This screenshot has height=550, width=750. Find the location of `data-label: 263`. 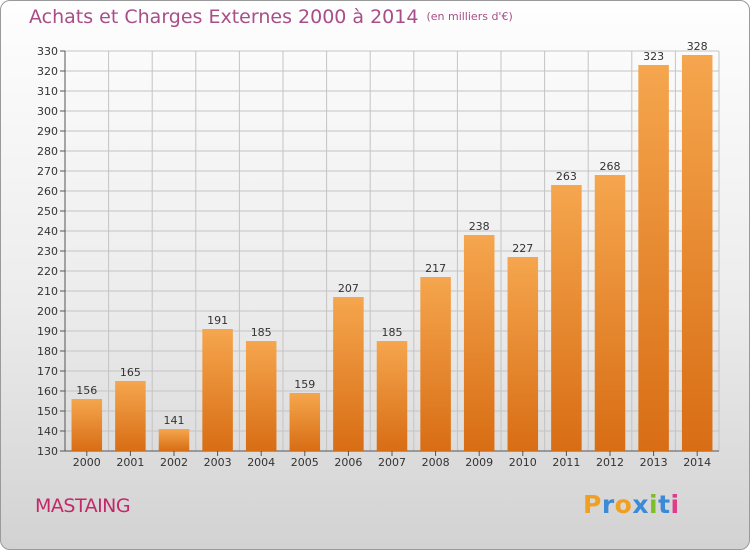

data-label: 263 is located at coordinates (566, 176).